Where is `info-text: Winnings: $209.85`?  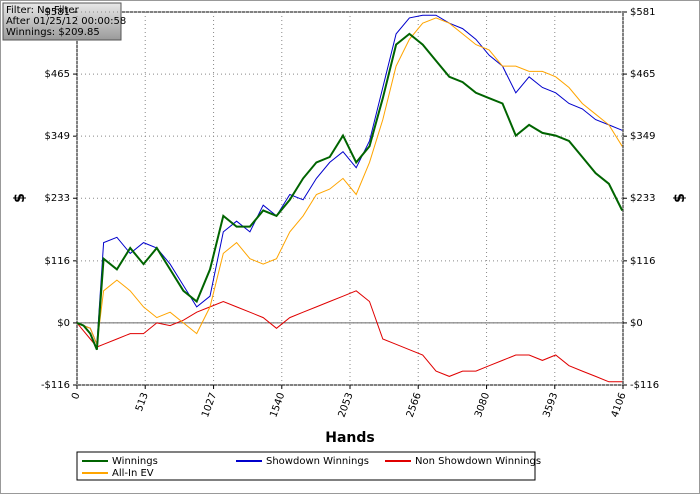
info-text: Winnings: $209.85 is located at coordinates (53, 32).